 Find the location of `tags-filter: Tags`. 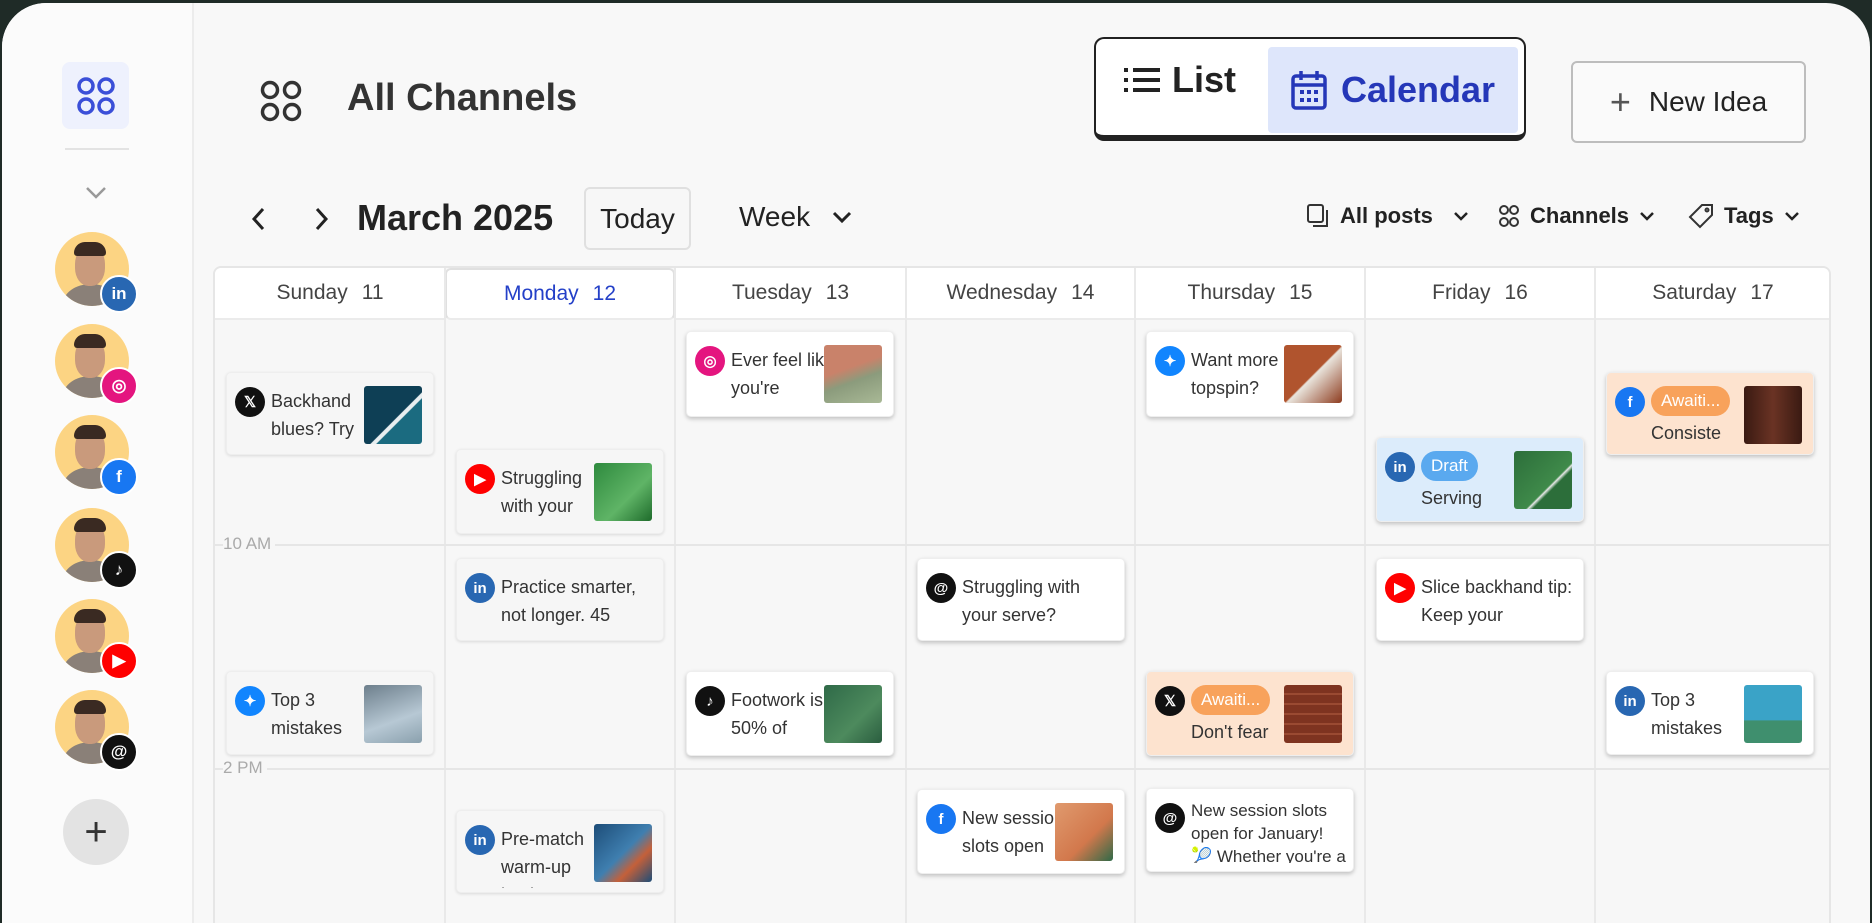

tags-filter: Tags is located at coordinates (1744, 216).